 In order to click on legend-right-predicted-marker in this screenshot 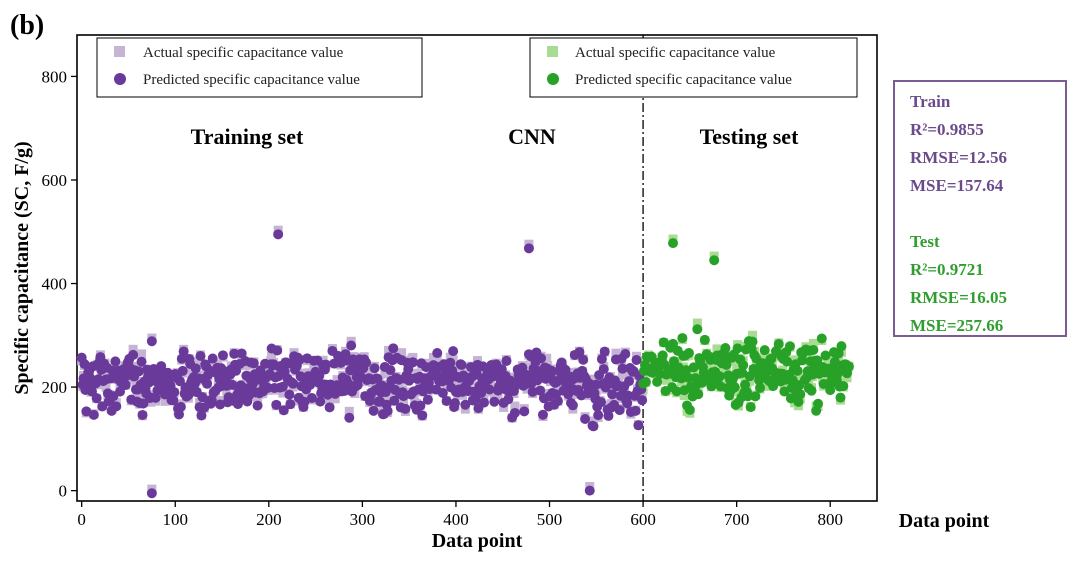, I will do `click(553, 79)`.